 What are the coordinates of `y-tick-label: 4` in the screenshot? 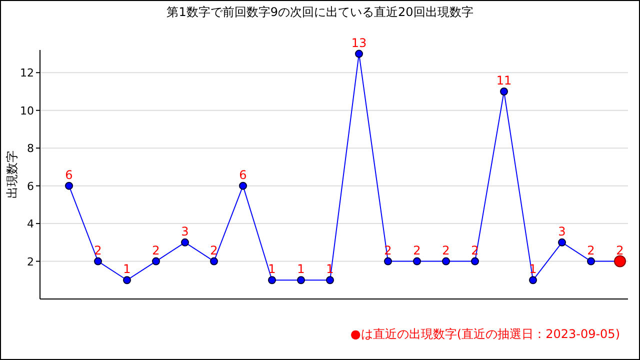 It's located at (30, 224).